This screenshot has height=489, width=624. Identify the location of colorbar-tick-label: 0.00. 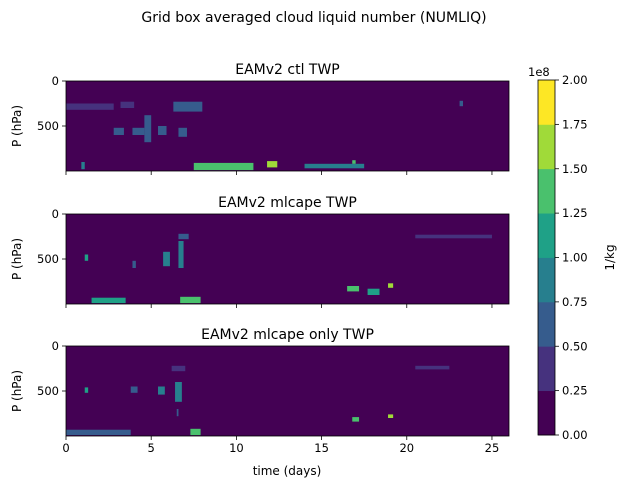
(575, 435).